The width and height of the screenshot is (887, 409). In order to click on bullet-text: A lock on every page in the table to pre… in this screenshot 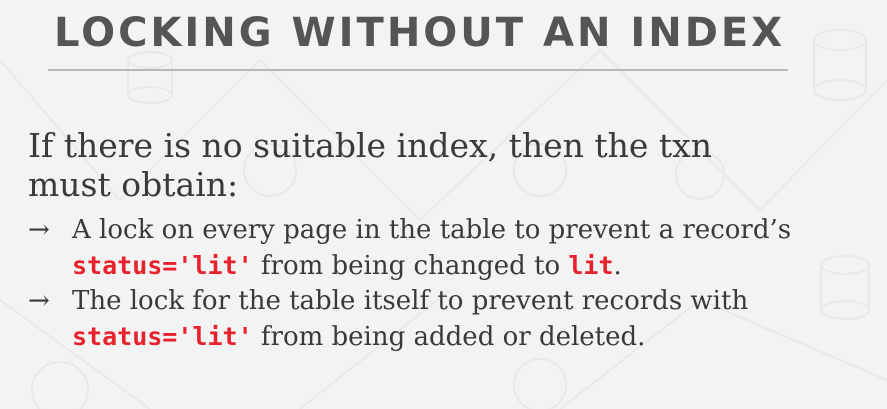, I will do `click(432, 230)`.